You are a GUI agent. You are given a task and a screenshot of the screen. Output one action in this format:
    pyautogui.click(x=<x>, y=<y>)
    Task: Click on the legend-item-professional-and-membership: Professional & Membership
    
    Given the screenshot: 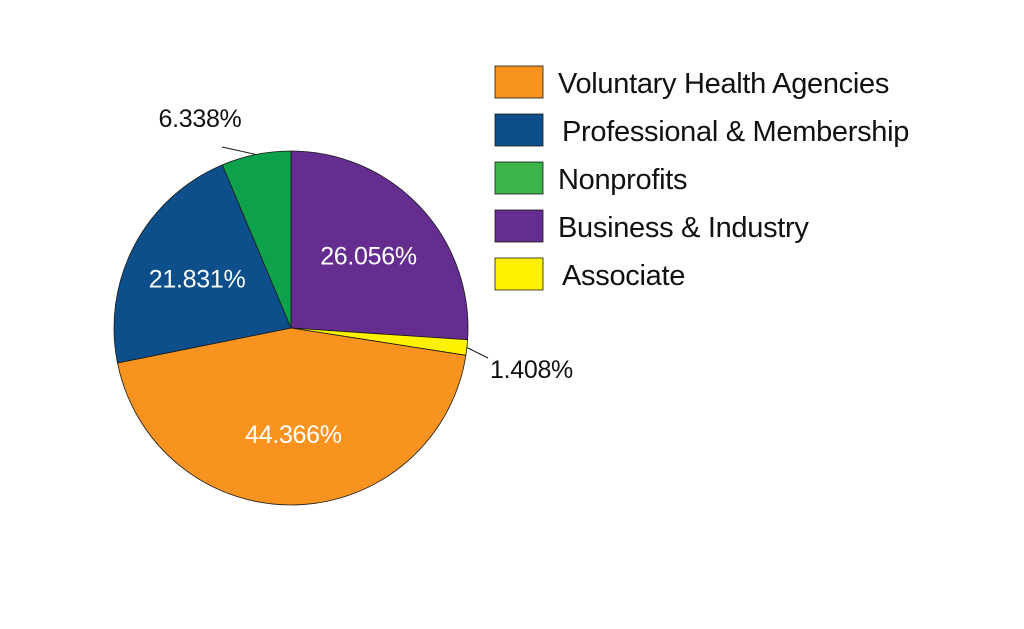 What is the action you would take?
    pyautogui.click(x=701, y=130)
    